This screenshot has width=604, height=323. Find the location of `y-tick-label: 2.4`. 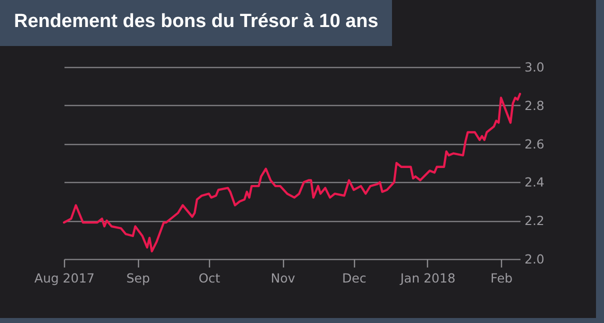

y-tick-label: 2.4 is located at coordinates (534, 182).